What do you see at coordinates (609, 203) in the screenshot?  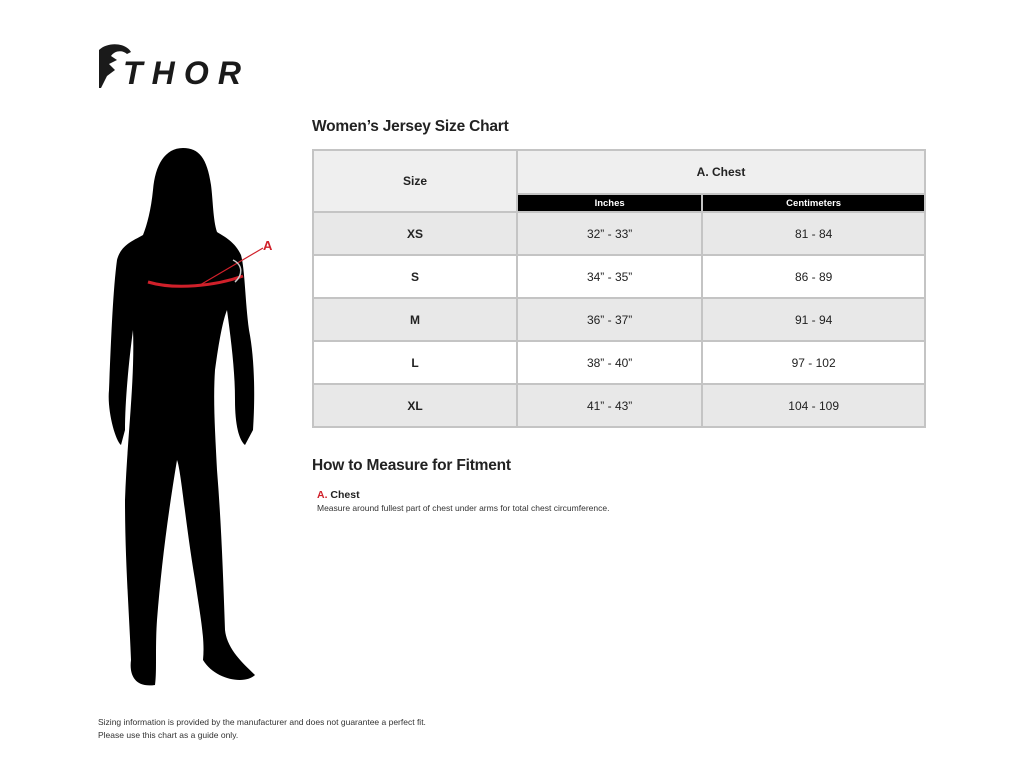 I see `inches-header: Inches` at bounding box center [609, 203].